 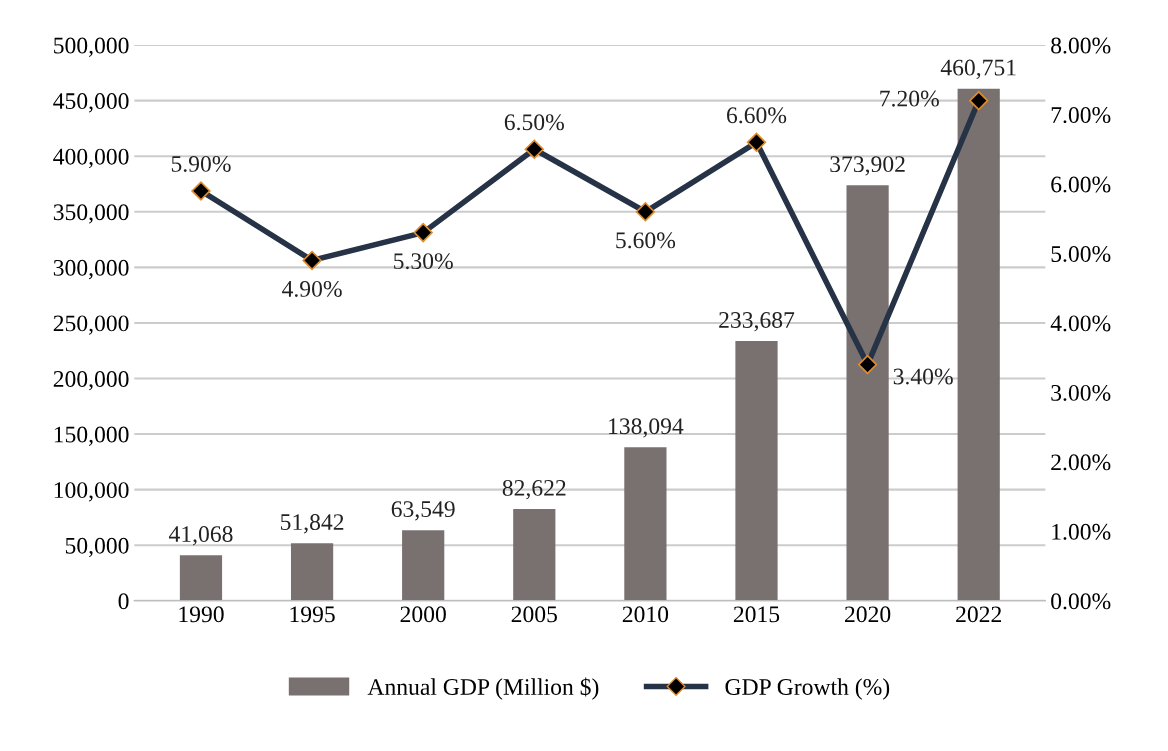 I want to click on data-label: 5.60%, so click(x=646, y=240).